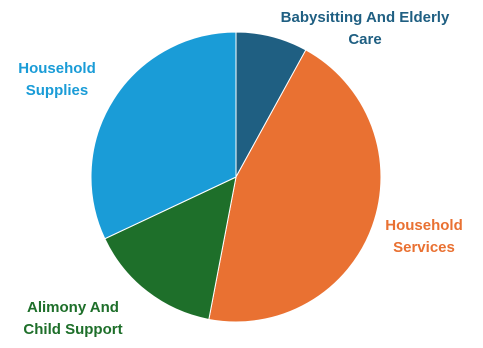 Image resolution: width=483 pixels, height=348 pixels. What do you see at coordinates (424, 236) in the screenshot?
I see `slice-label: Household Services` at bounding box center [424, 236].